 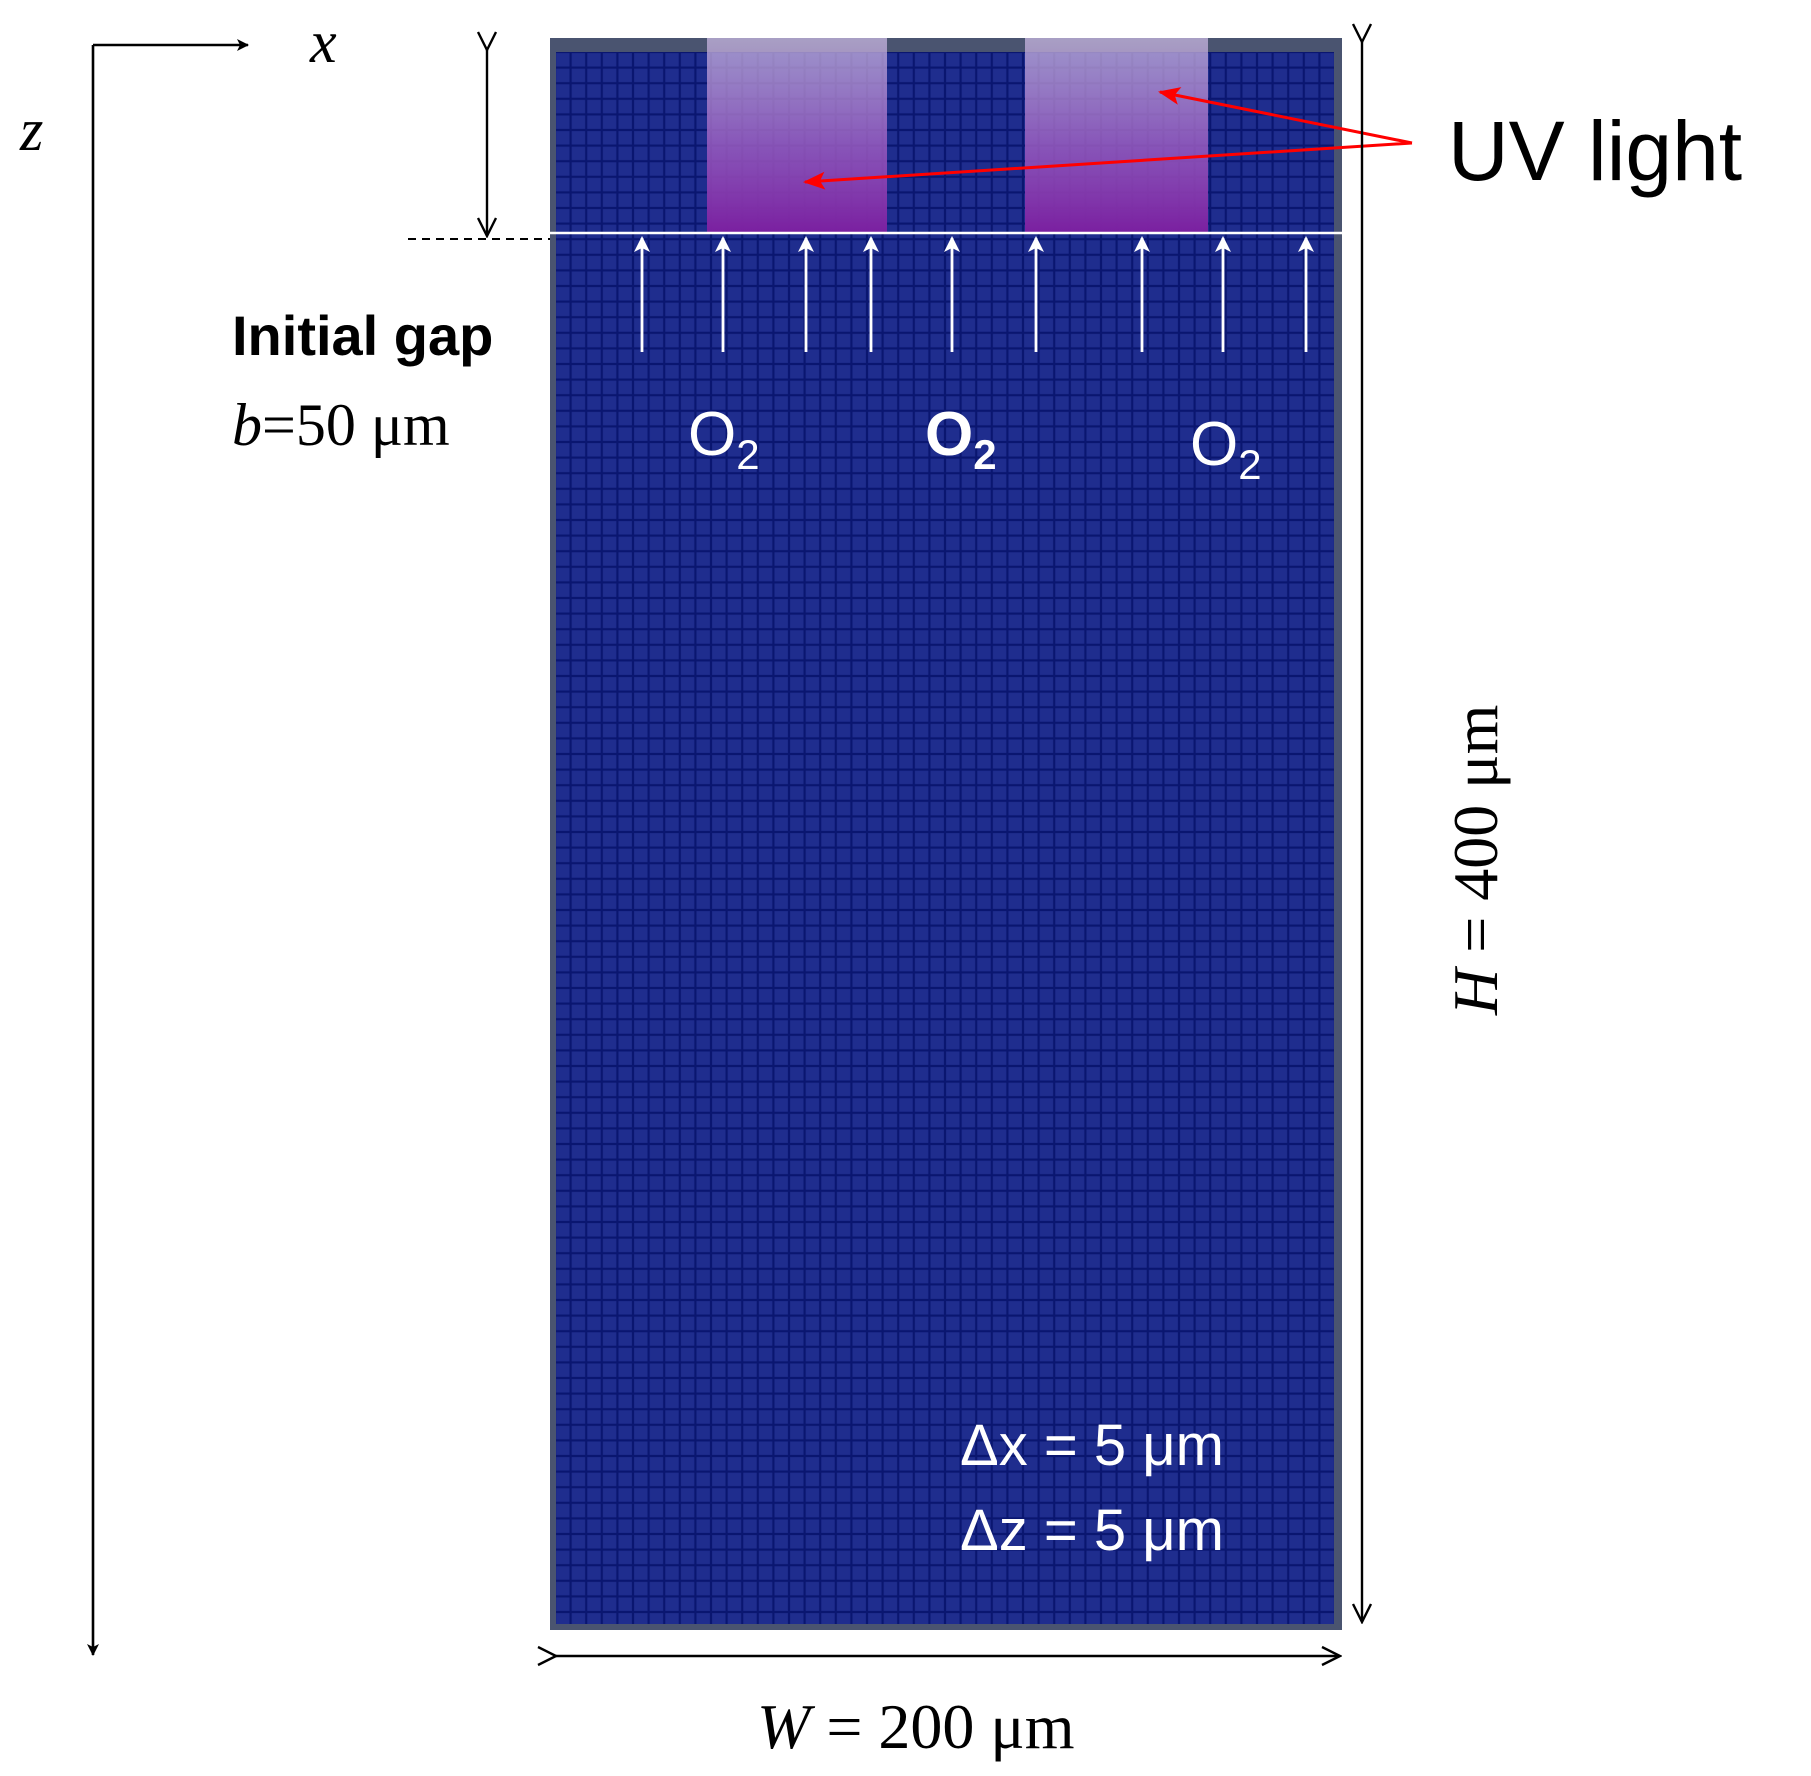 I want to click on o2-label-left: O2, so click(x=724, y=439).